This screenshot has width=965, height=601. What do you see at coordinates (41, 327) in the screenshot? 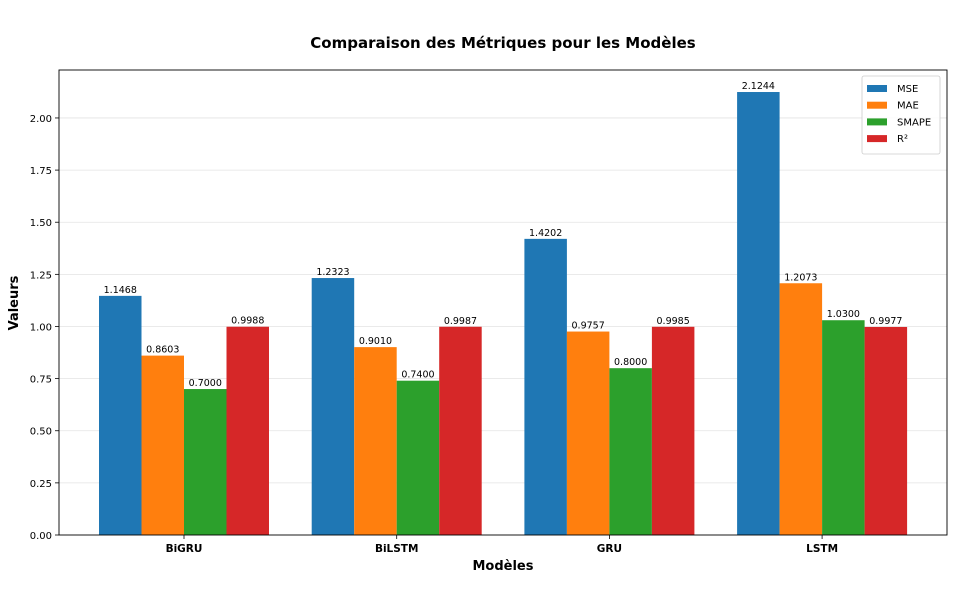
I see `y-tick-label: 1.00` at bounding box center [41, 327].